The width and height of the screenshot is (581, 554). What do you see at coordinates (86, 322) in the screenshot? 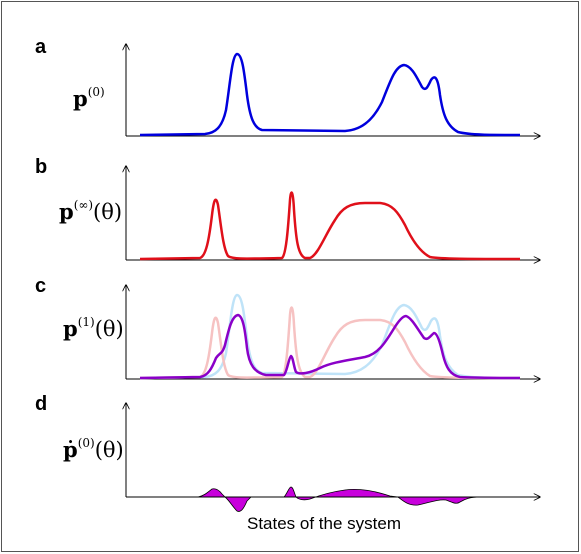
I see `ylabel-c-sup: (1)` at bounding box center [86, 322].